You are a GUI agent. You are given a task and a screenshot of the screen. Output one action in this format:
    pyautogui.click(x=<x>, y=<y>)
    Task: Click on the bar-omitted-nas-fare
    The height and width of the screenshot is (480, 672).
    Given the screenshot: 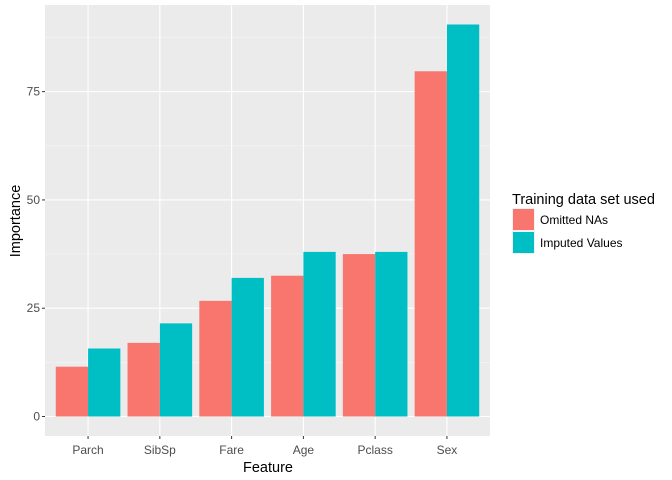 What is the action you would take?
    pyautogui.click(x=215, y=358)
    